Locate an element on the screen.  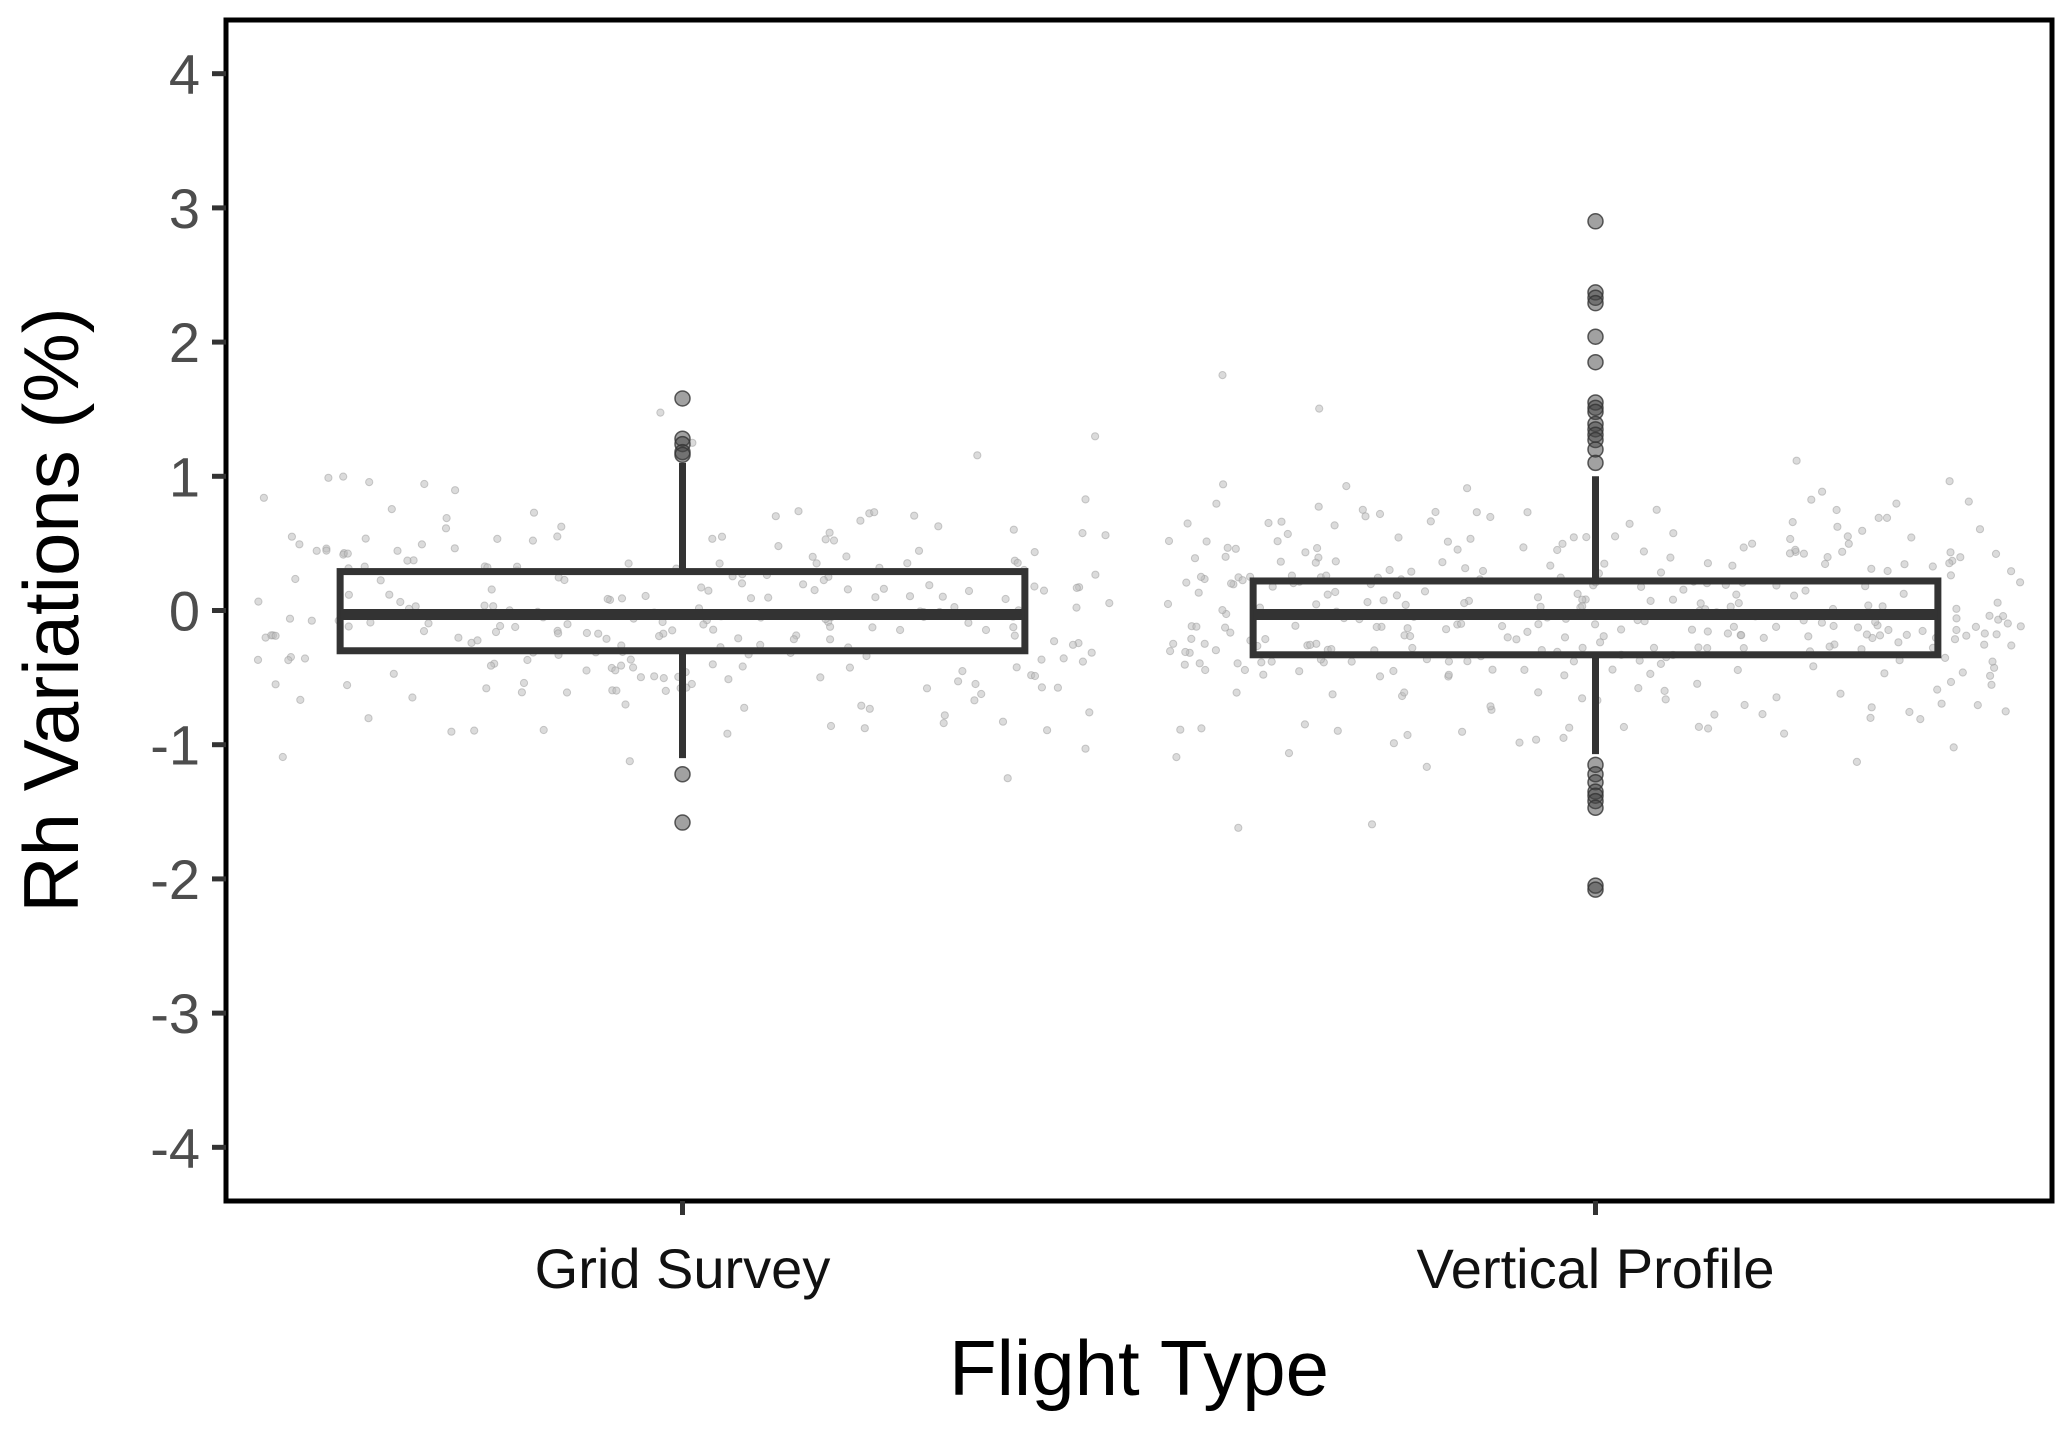
x-axis-title: Flight Type is located at coordinates (1139, 1368).